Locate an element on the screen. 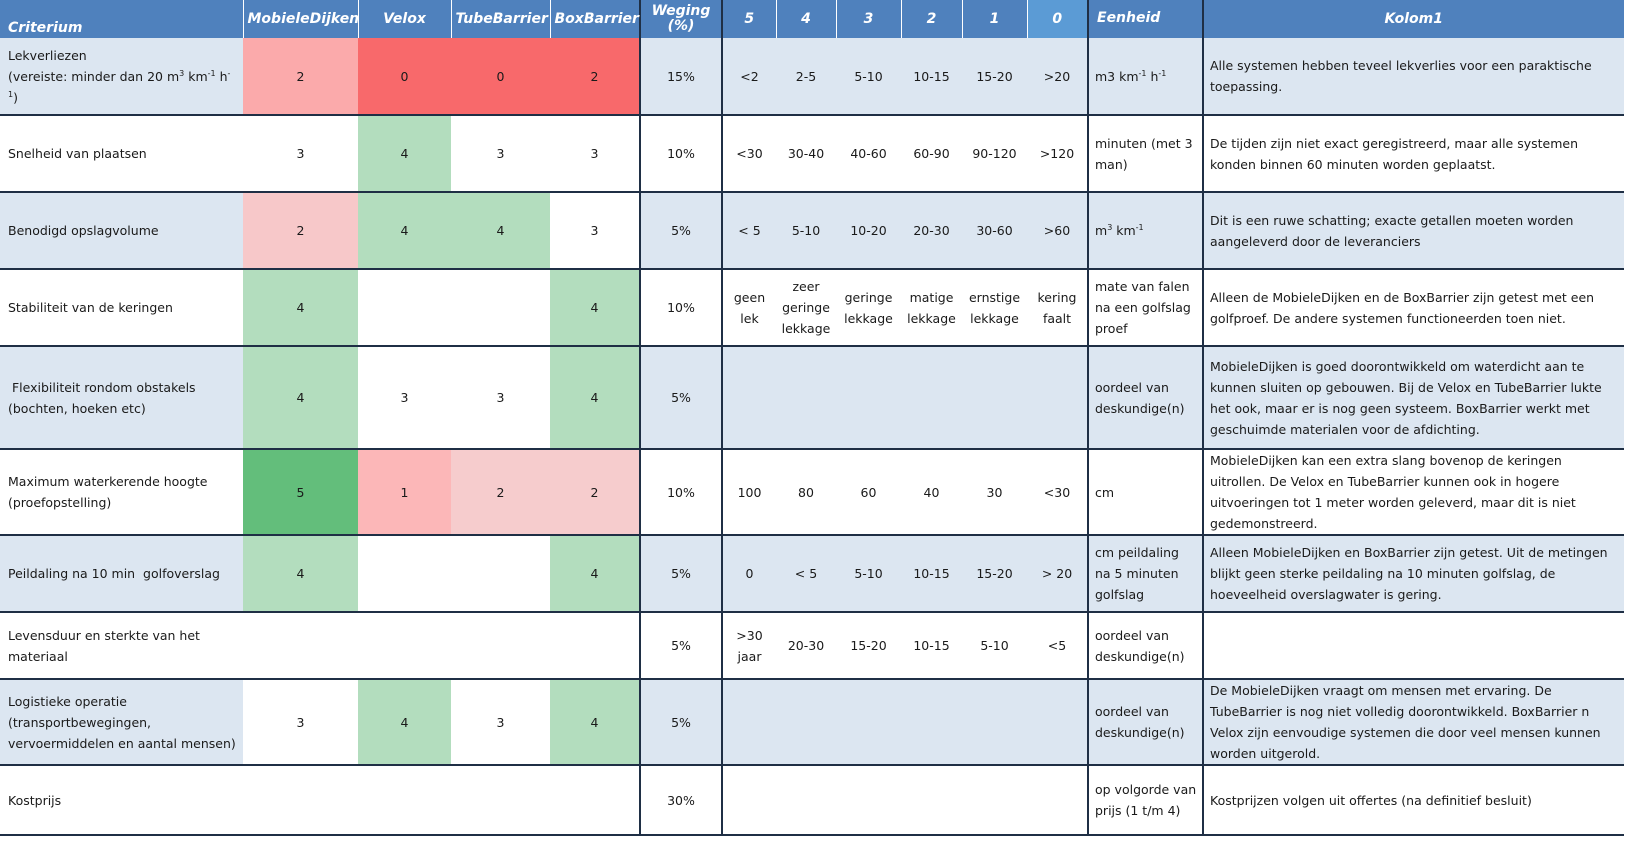  header-score-1: 1 is located at coordinates (995, 19).